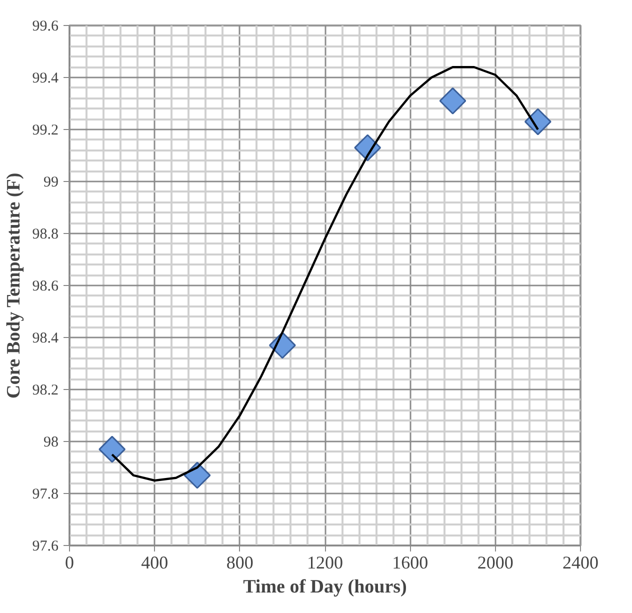 This screenshot has width=632, height=613. Describe the element at coordinates (45, 546) in the screenshot. I see `y-tick-label: 97.6` at that location.